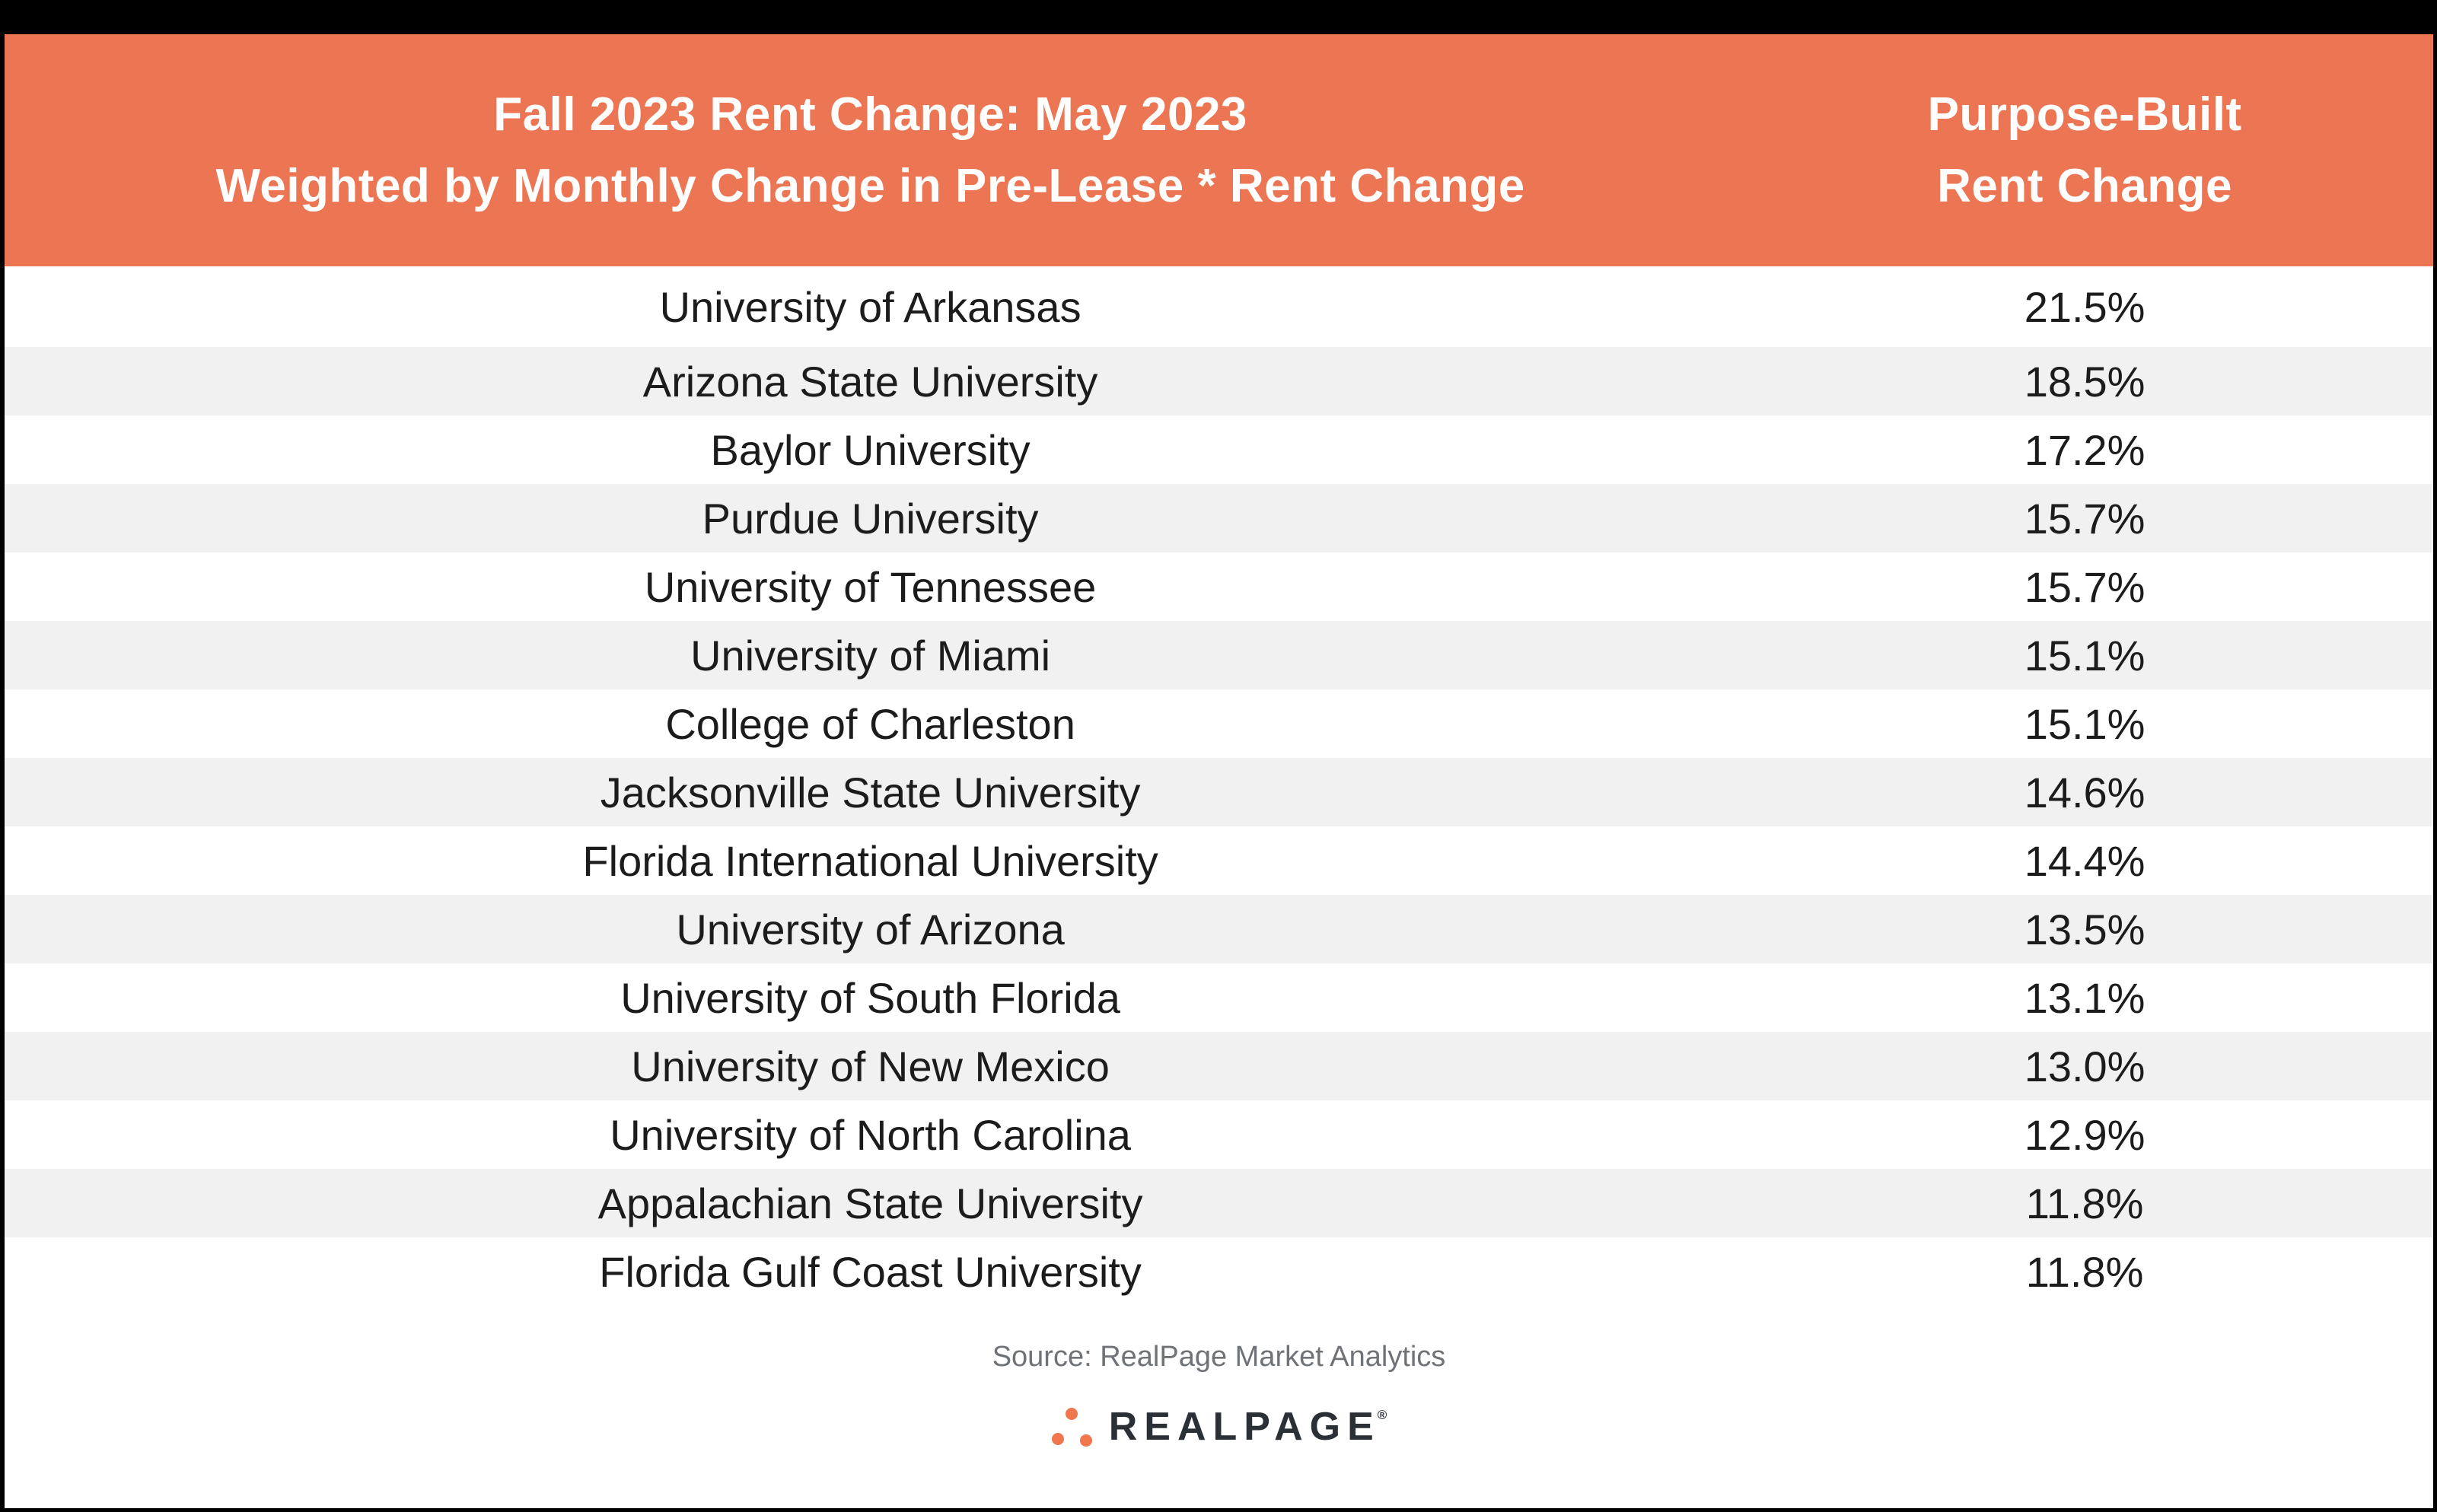  What do you see at coordinates (2084, 150) in the screenshot?
I see `value-column-header: Purpose-Built Rent Change` at bounding box center [2084, 150].